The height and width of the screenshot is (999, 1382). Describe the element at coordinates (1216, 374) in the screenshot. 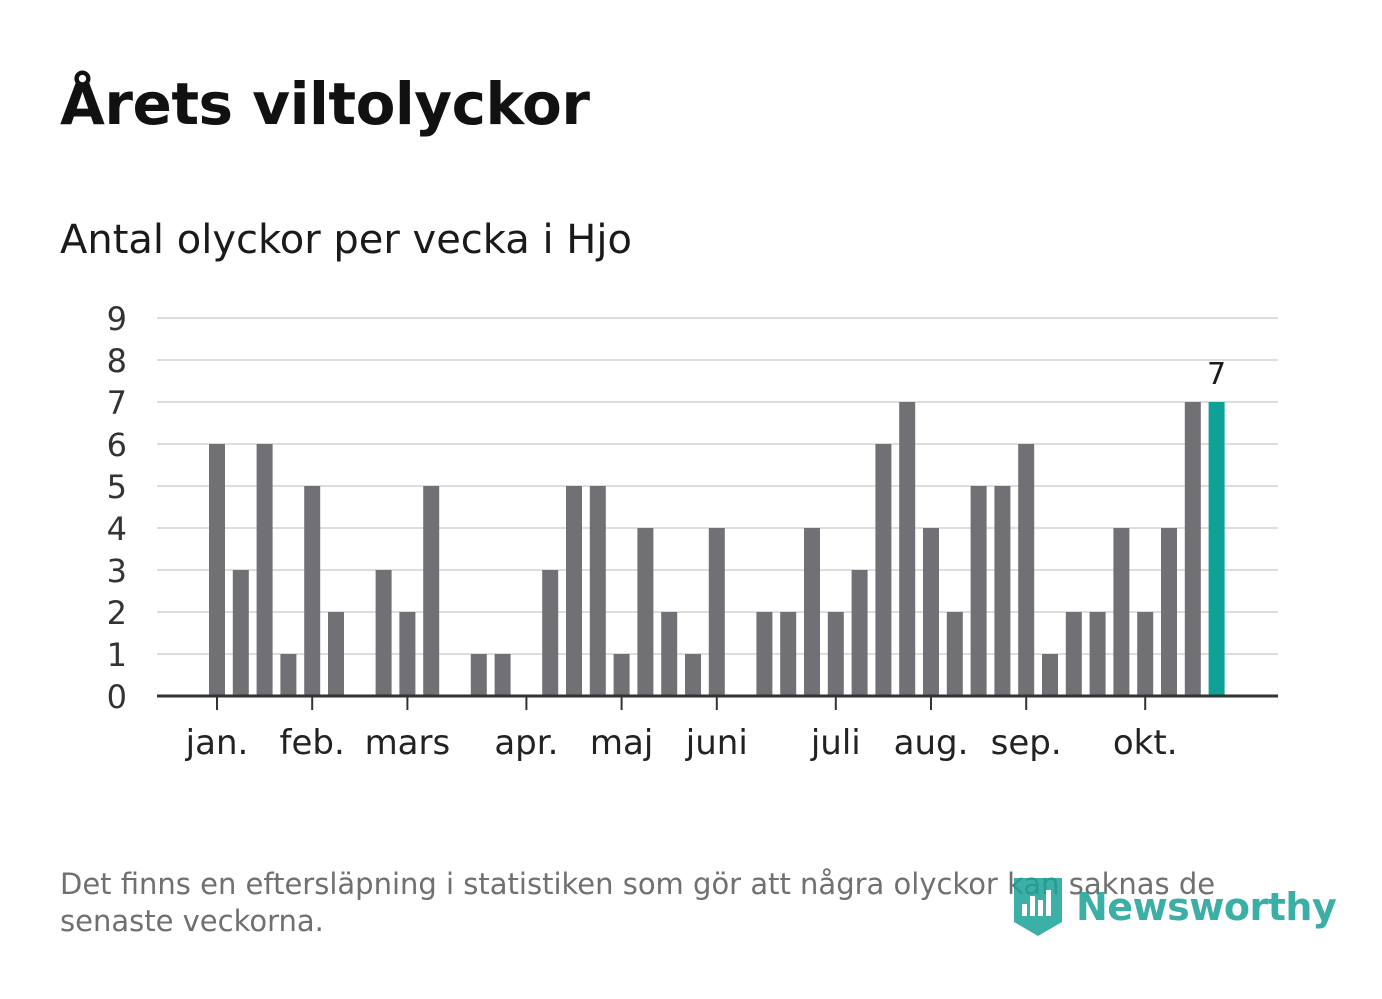

I see `highlight-data-label: 7` at that location.